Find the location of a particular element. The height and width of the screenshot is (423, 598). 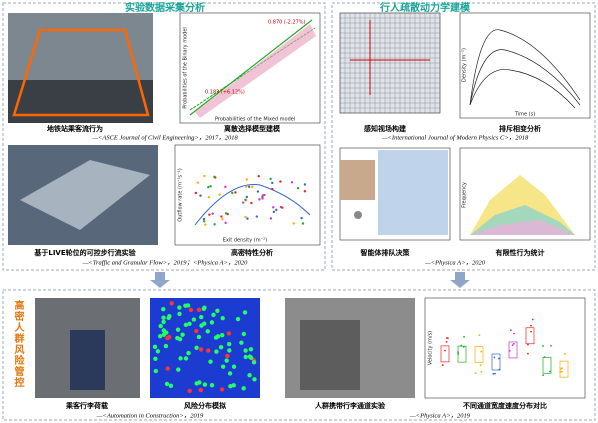

agent is located at coordinates (358, 215).